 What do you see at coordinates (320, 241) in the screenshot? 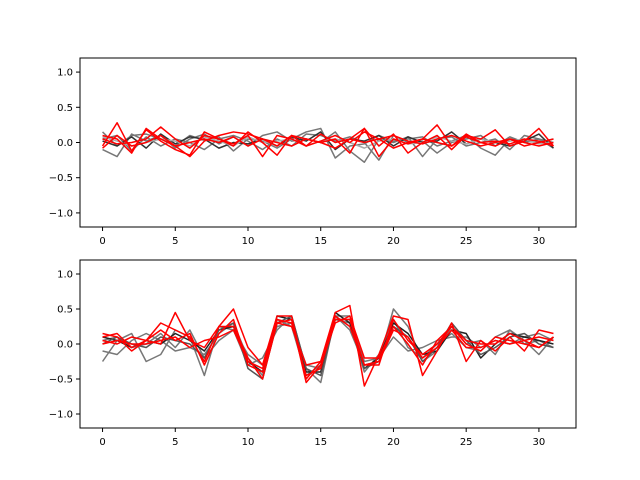
I see `x-tick-label-0-3: 15` at bounding box center [320, 241].